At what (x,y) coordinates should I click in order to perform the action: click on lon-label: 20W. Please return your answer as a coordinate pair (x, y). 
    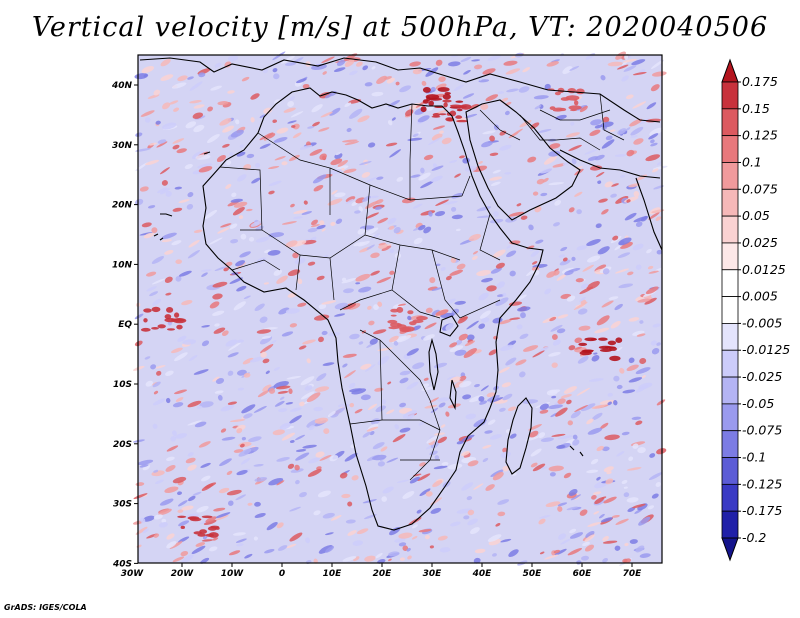
    Looking at the image, I should click on (183, 574).